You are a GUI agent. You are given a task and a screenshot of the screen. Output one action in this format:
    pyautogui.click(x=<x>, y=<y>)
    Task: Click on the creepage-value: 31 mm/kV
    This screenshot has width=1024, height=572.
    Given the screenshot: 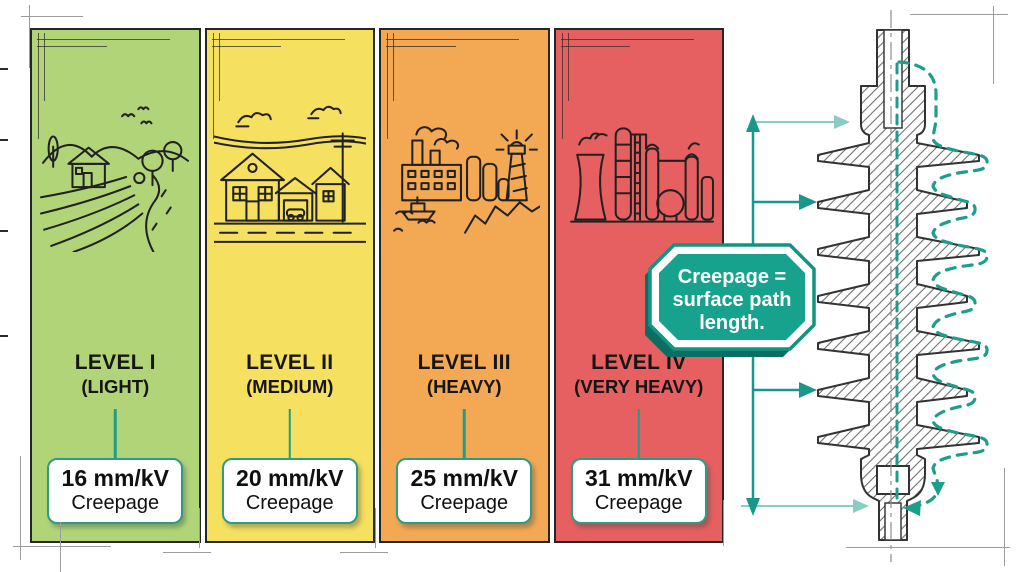 What is the action you would take?
    pyautogui.click(x=639, y=478)
    